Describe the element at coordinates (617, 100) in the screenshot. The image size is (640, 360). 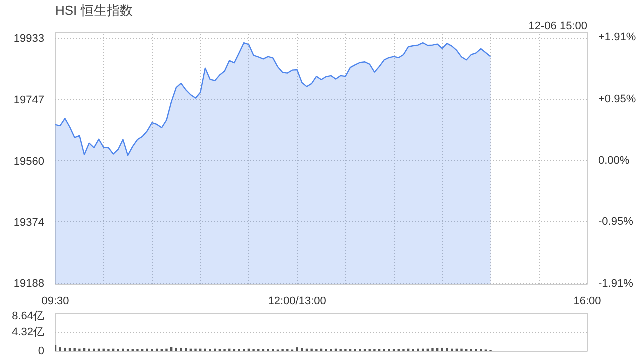
I see `y2-tick-label: +0.95%` at that location.